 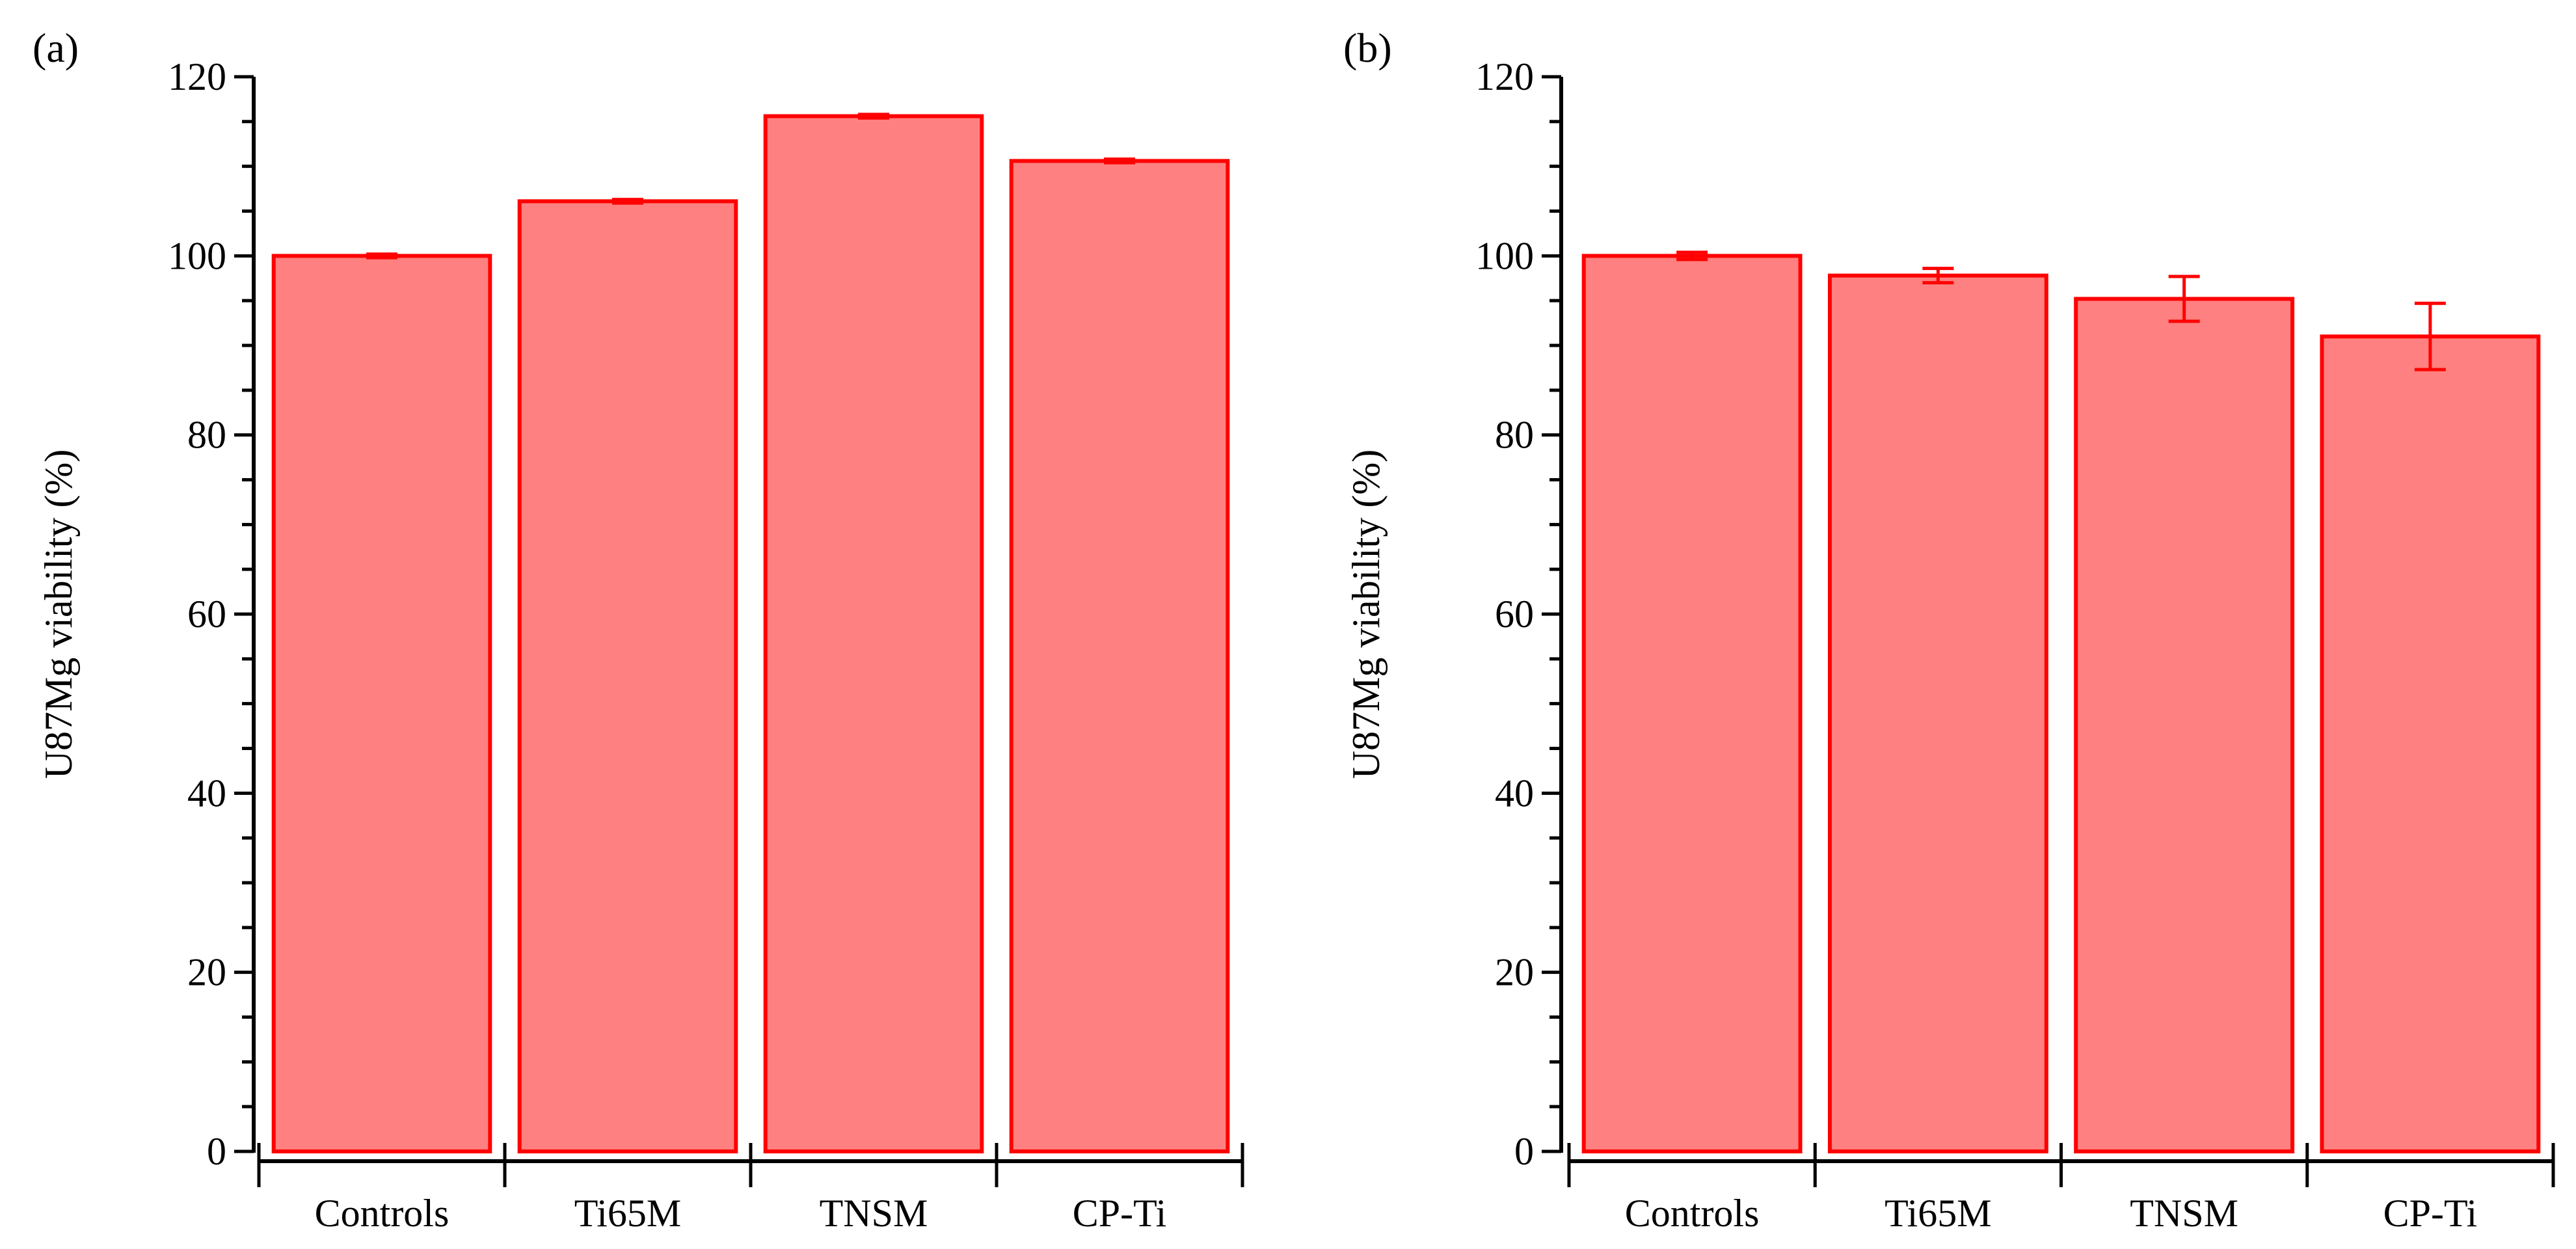 I want to click on panel-label: (a), so click(x=56, y=48).